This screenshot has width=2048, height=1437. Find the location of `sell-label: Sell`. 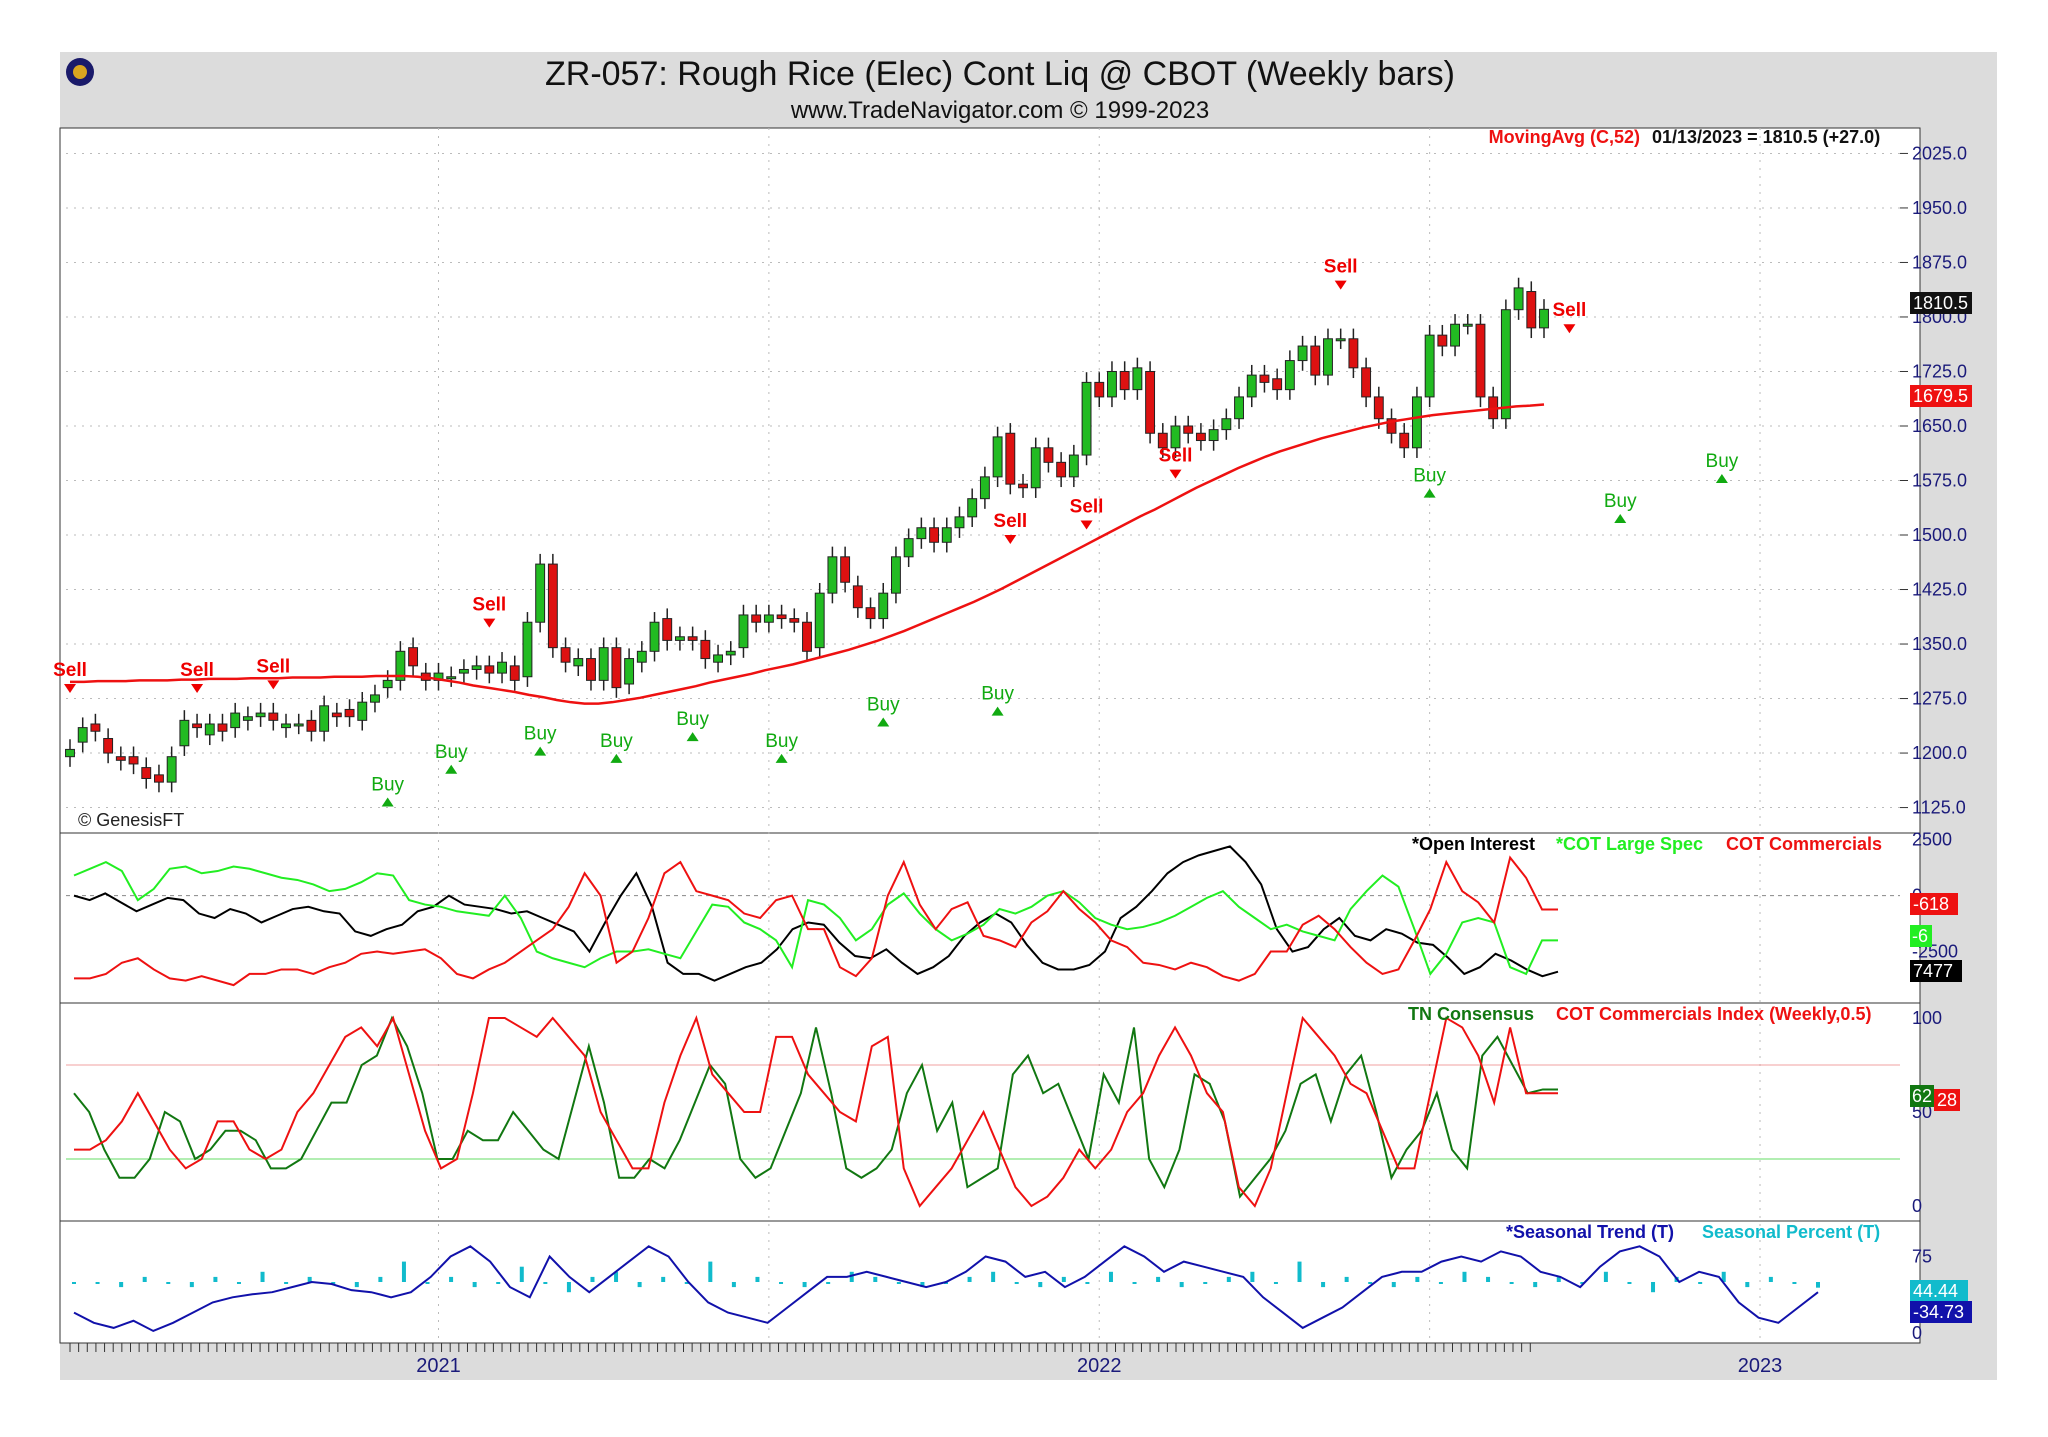

sell-label: Sell is located at coordinates (1087, 506).